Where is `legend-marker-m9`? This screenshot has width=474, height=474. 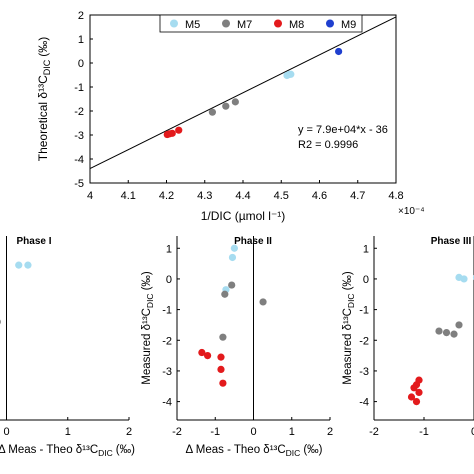
legend-marker-m9 is located at coordinates (330, 23).